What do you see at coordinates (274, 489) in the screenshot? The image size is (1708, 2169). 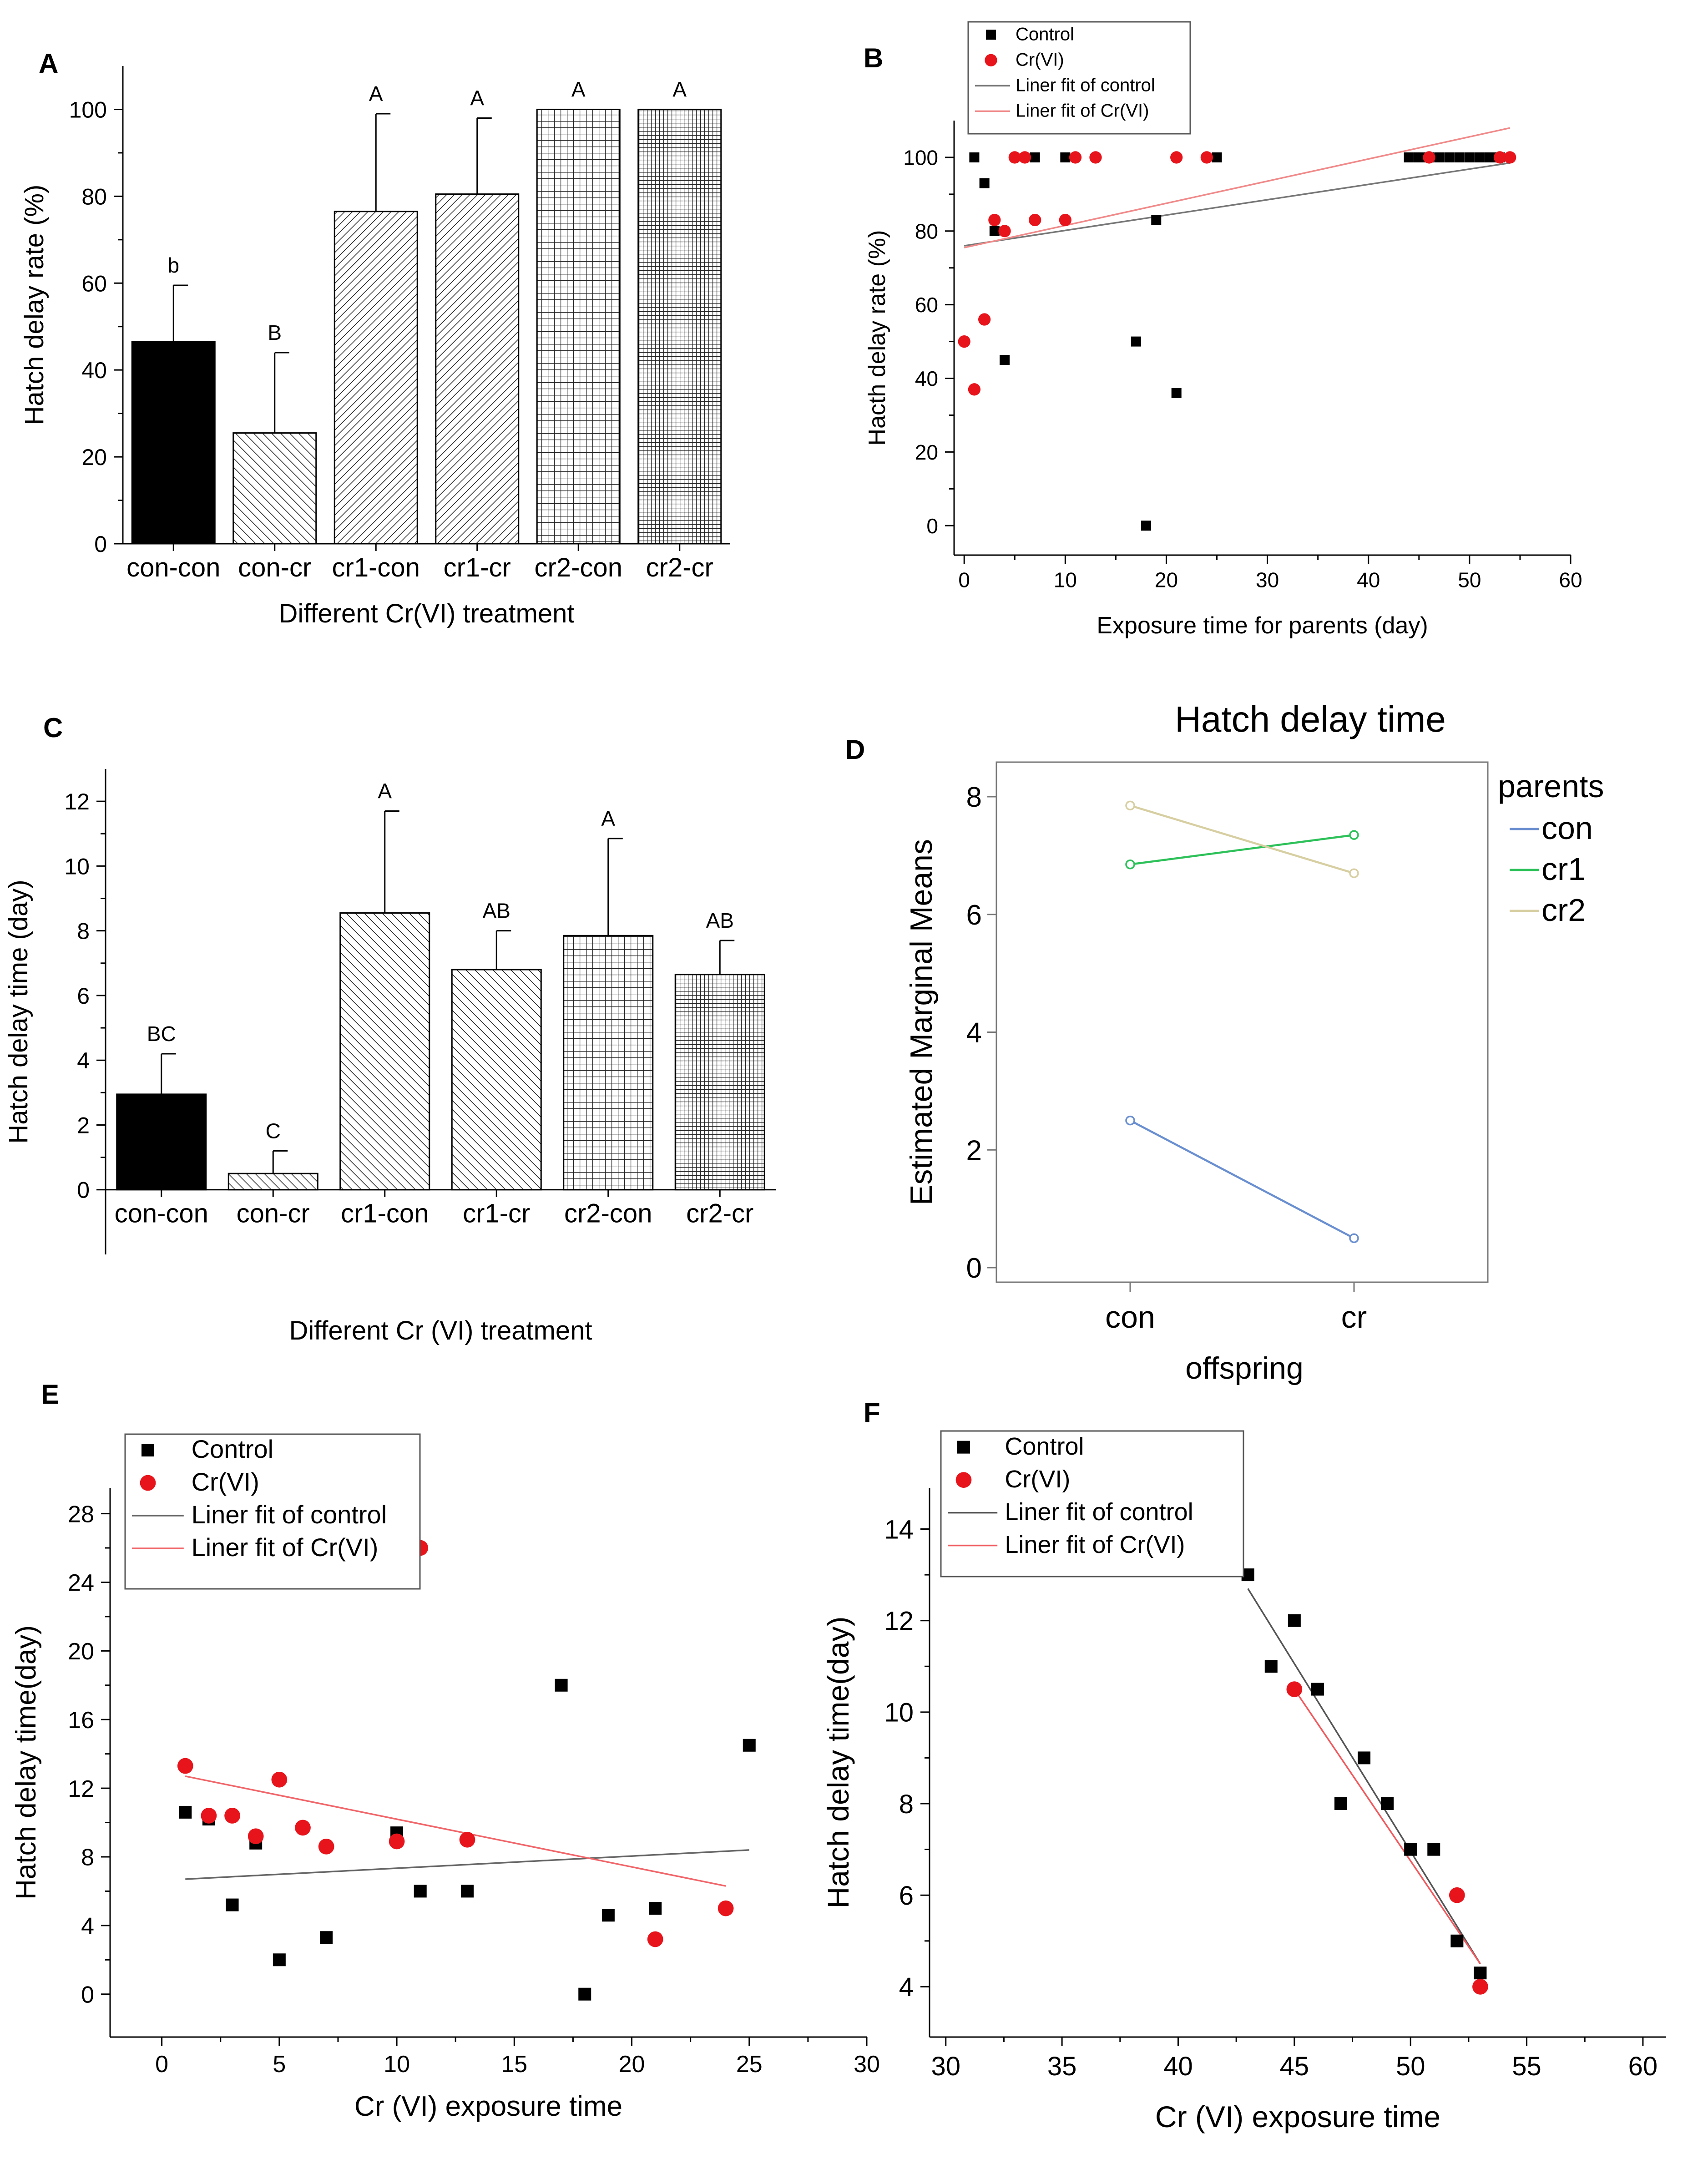 I see `bar-con-cr` at bounding box center [274, 489].